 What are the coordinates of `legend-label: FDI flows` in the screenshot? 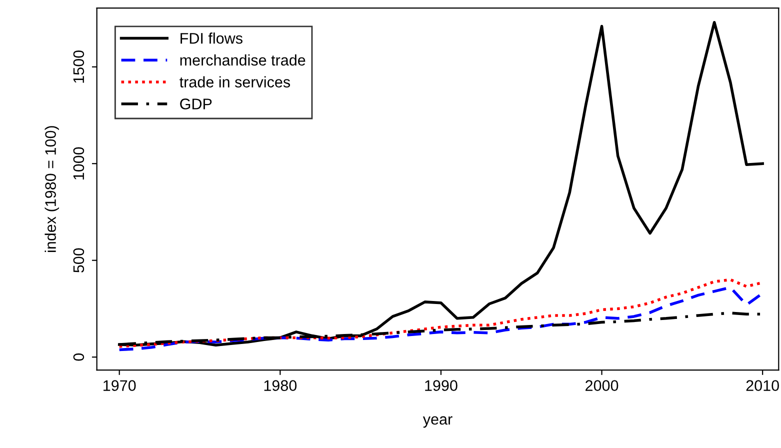 It's located at (211, 38).